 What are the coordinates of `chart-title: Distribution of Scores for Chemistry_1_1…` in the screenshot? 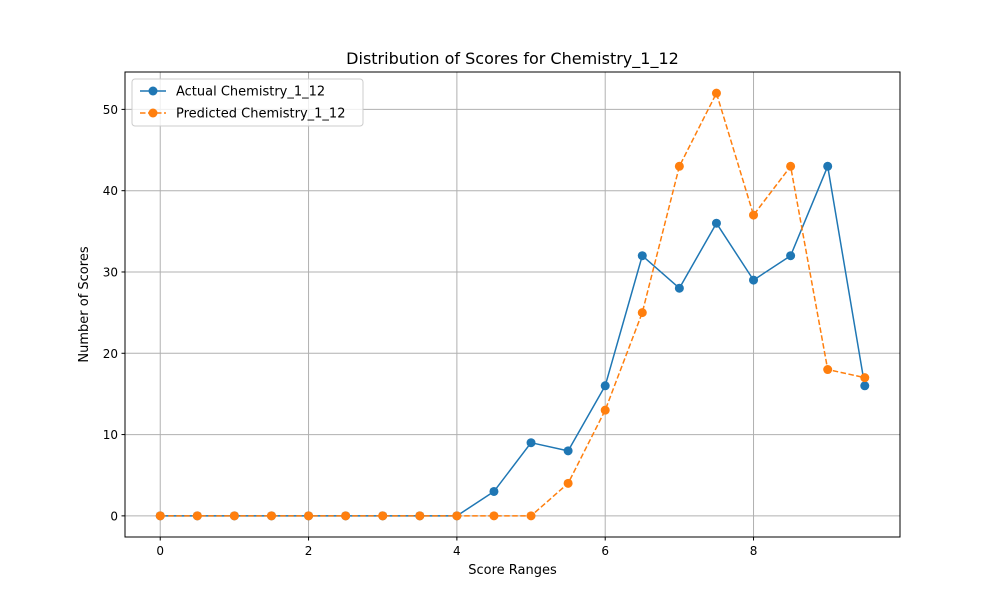 It's located at (512, 59).